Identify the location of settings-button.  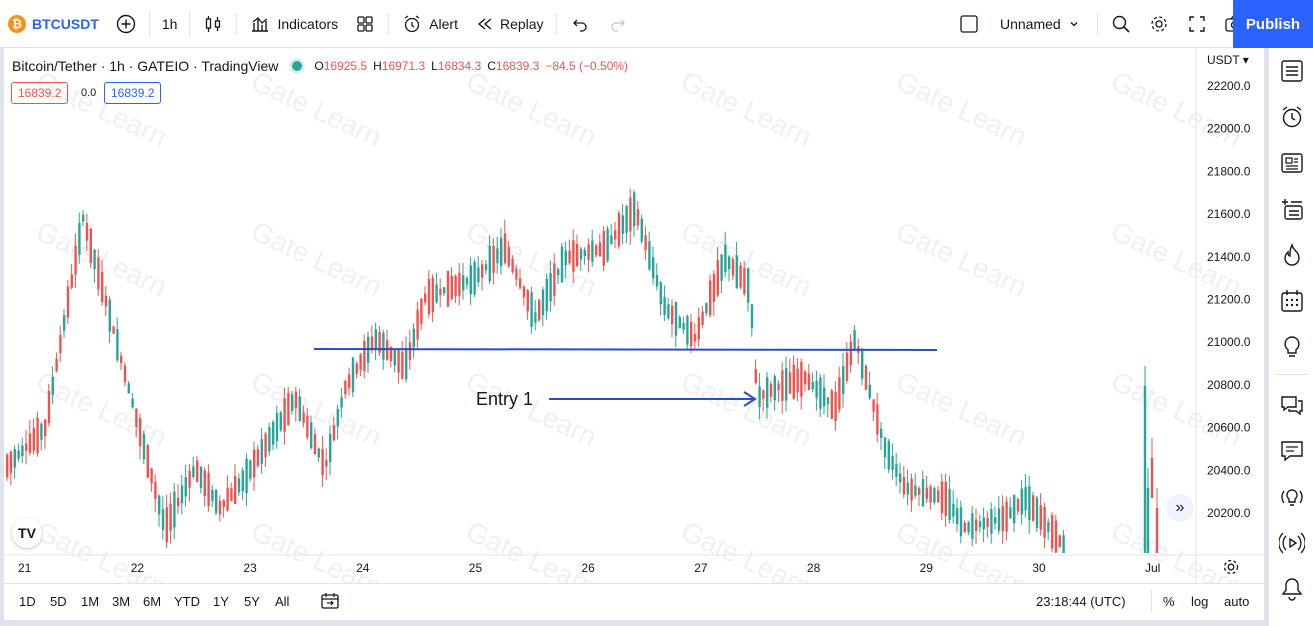
(1159, 24).